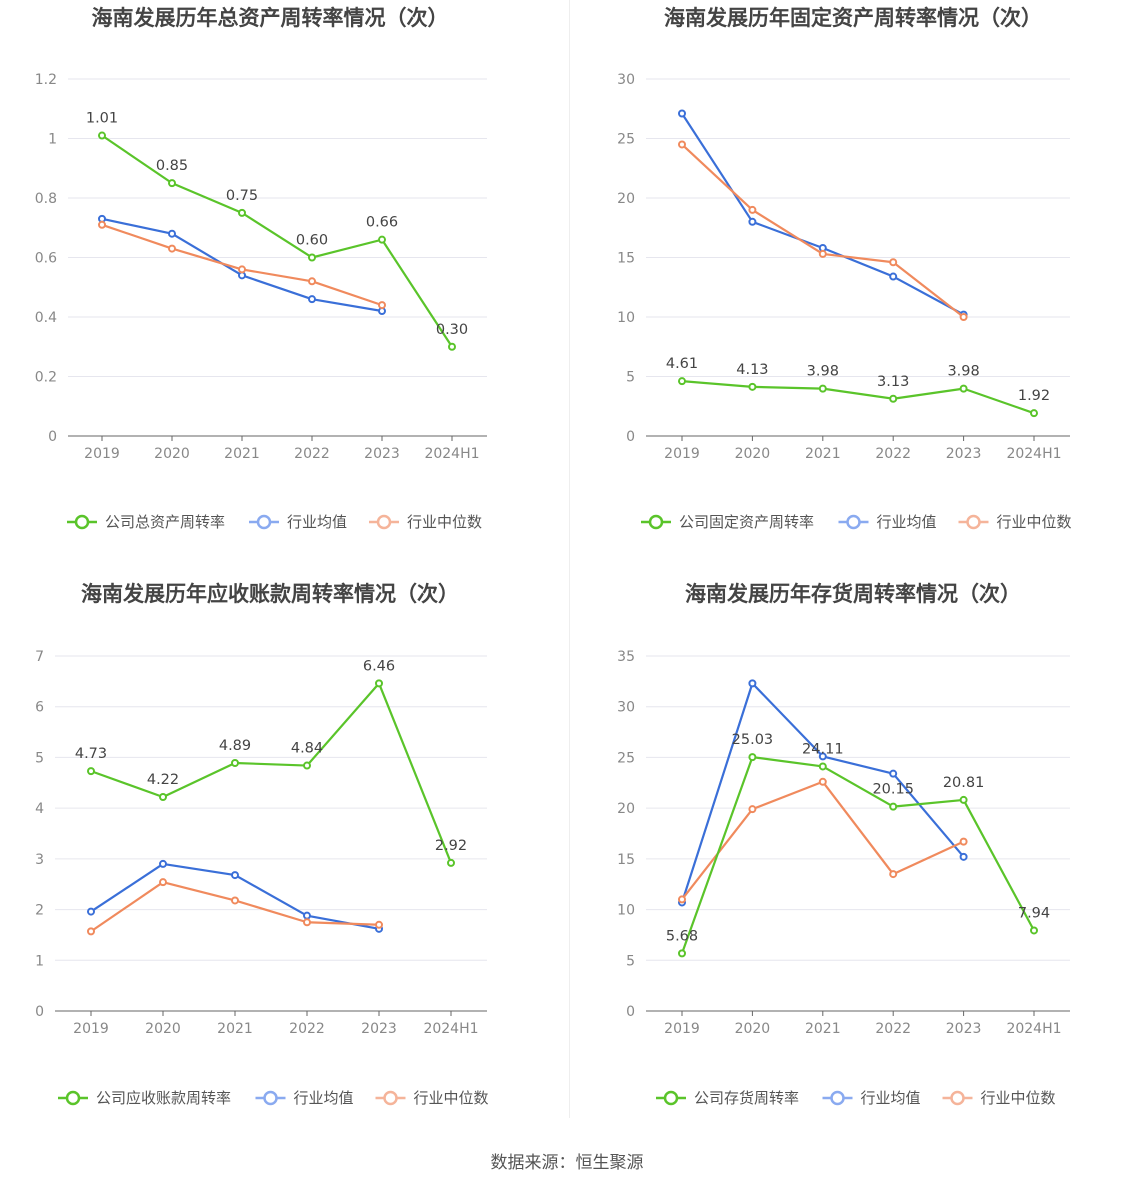 Image resolution: width=1134 pixels, height=1188 pixels. What do you see at coordinates (39, 809) in the screenshot?
I see `y-tick-label: 4` at bounding box center [39, 809].